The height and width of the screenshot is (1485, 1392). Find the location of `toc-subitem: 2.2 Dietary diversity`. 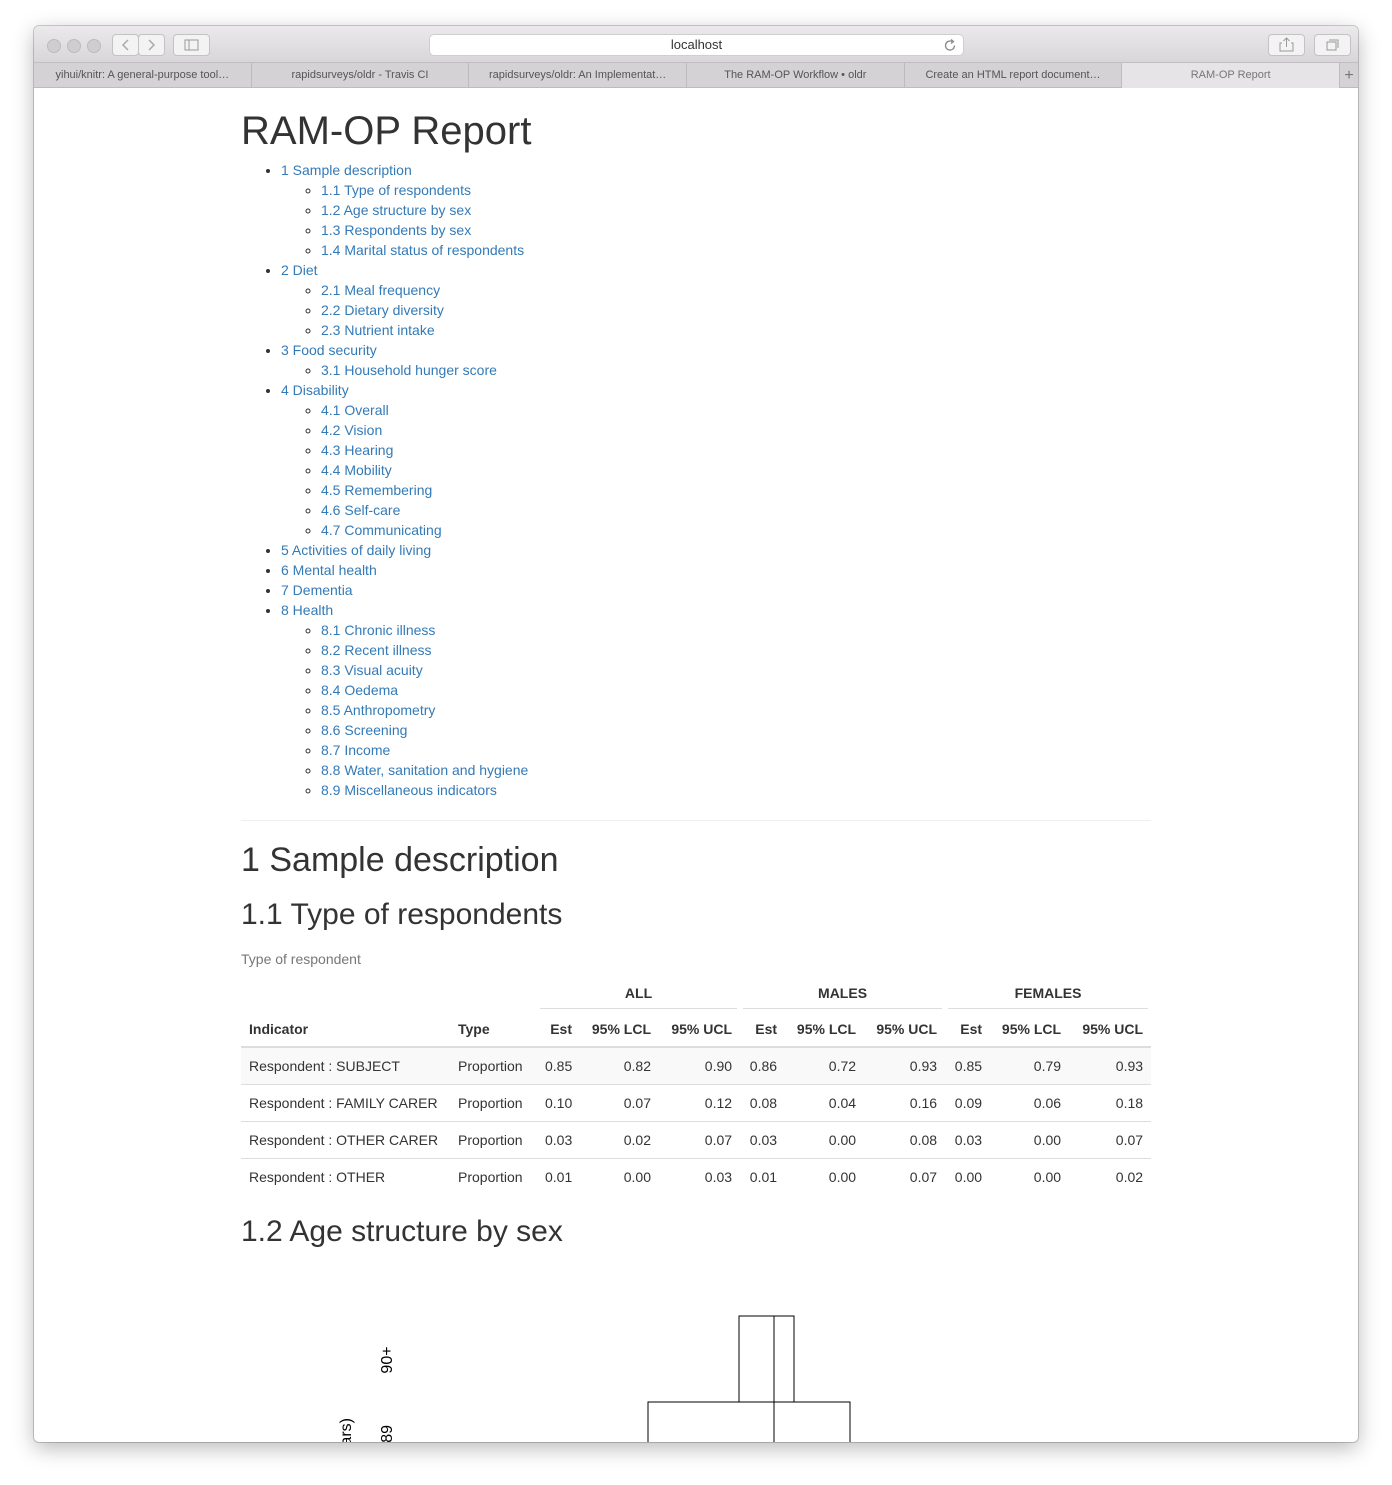

toc-subitem: 2.2 Dietary diversity is located at coordinates (424, 310).